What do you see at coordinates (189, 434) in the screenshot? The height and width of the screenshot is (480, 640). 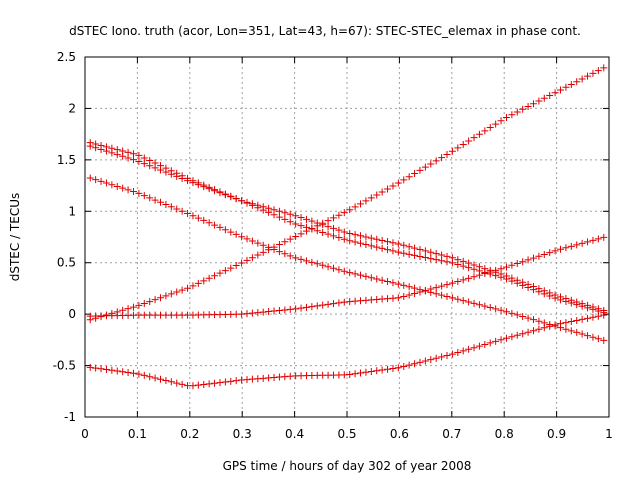 I see `x-tick-label: 0.2` at bounding box center [189, 434].